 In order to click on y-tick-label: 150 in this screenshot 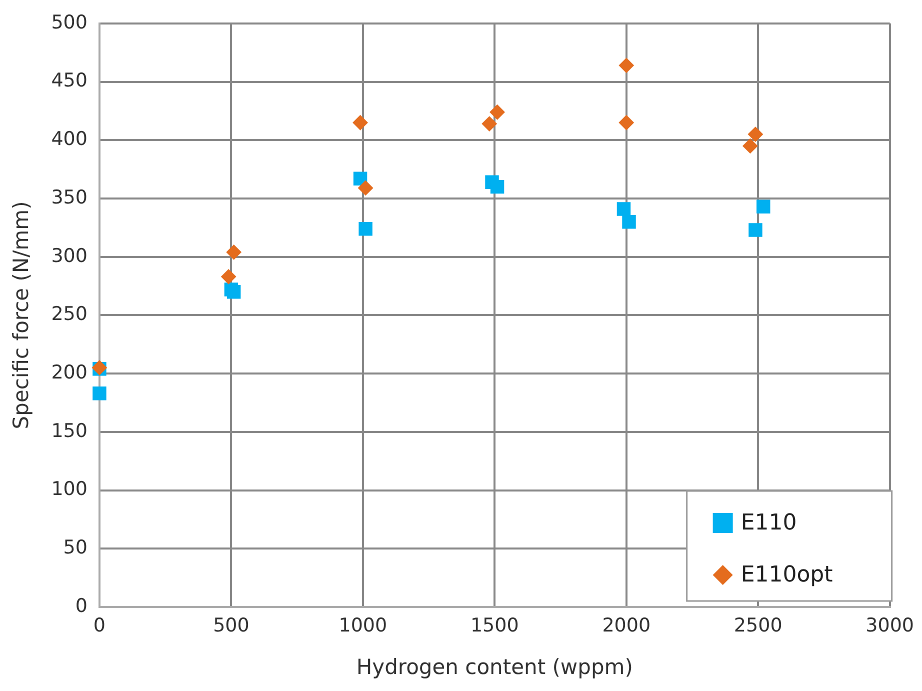, I will do `click(69, 431)`.